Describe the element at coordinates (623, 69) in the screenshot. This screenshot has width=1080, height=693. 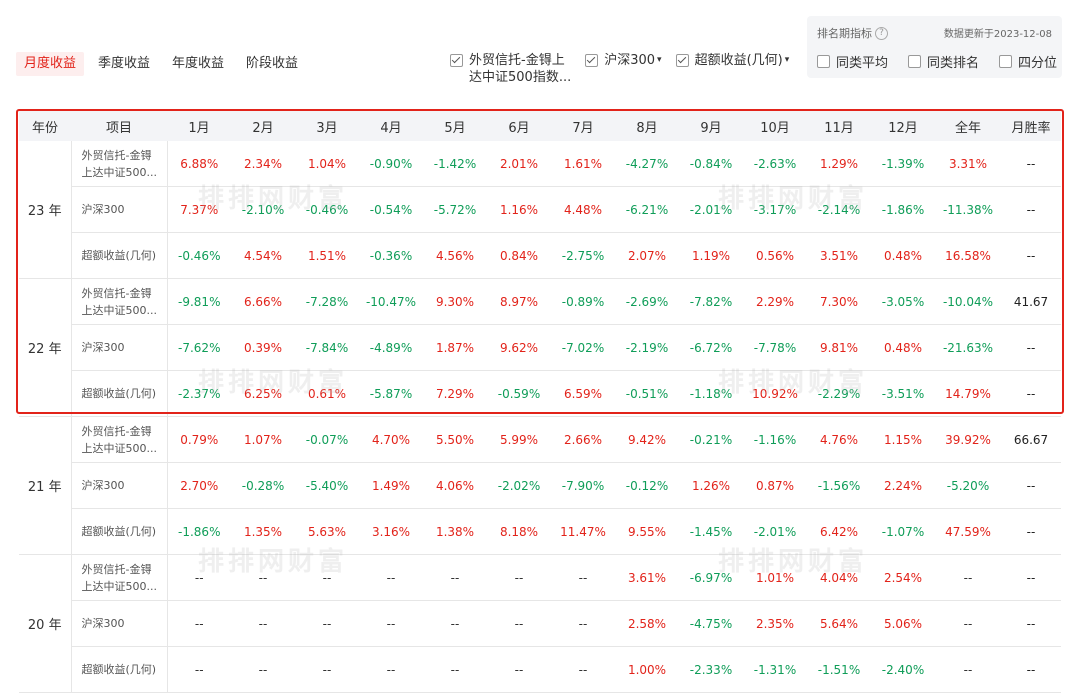
I see `series-option-csi300: 沪深300 ▾` at that location.